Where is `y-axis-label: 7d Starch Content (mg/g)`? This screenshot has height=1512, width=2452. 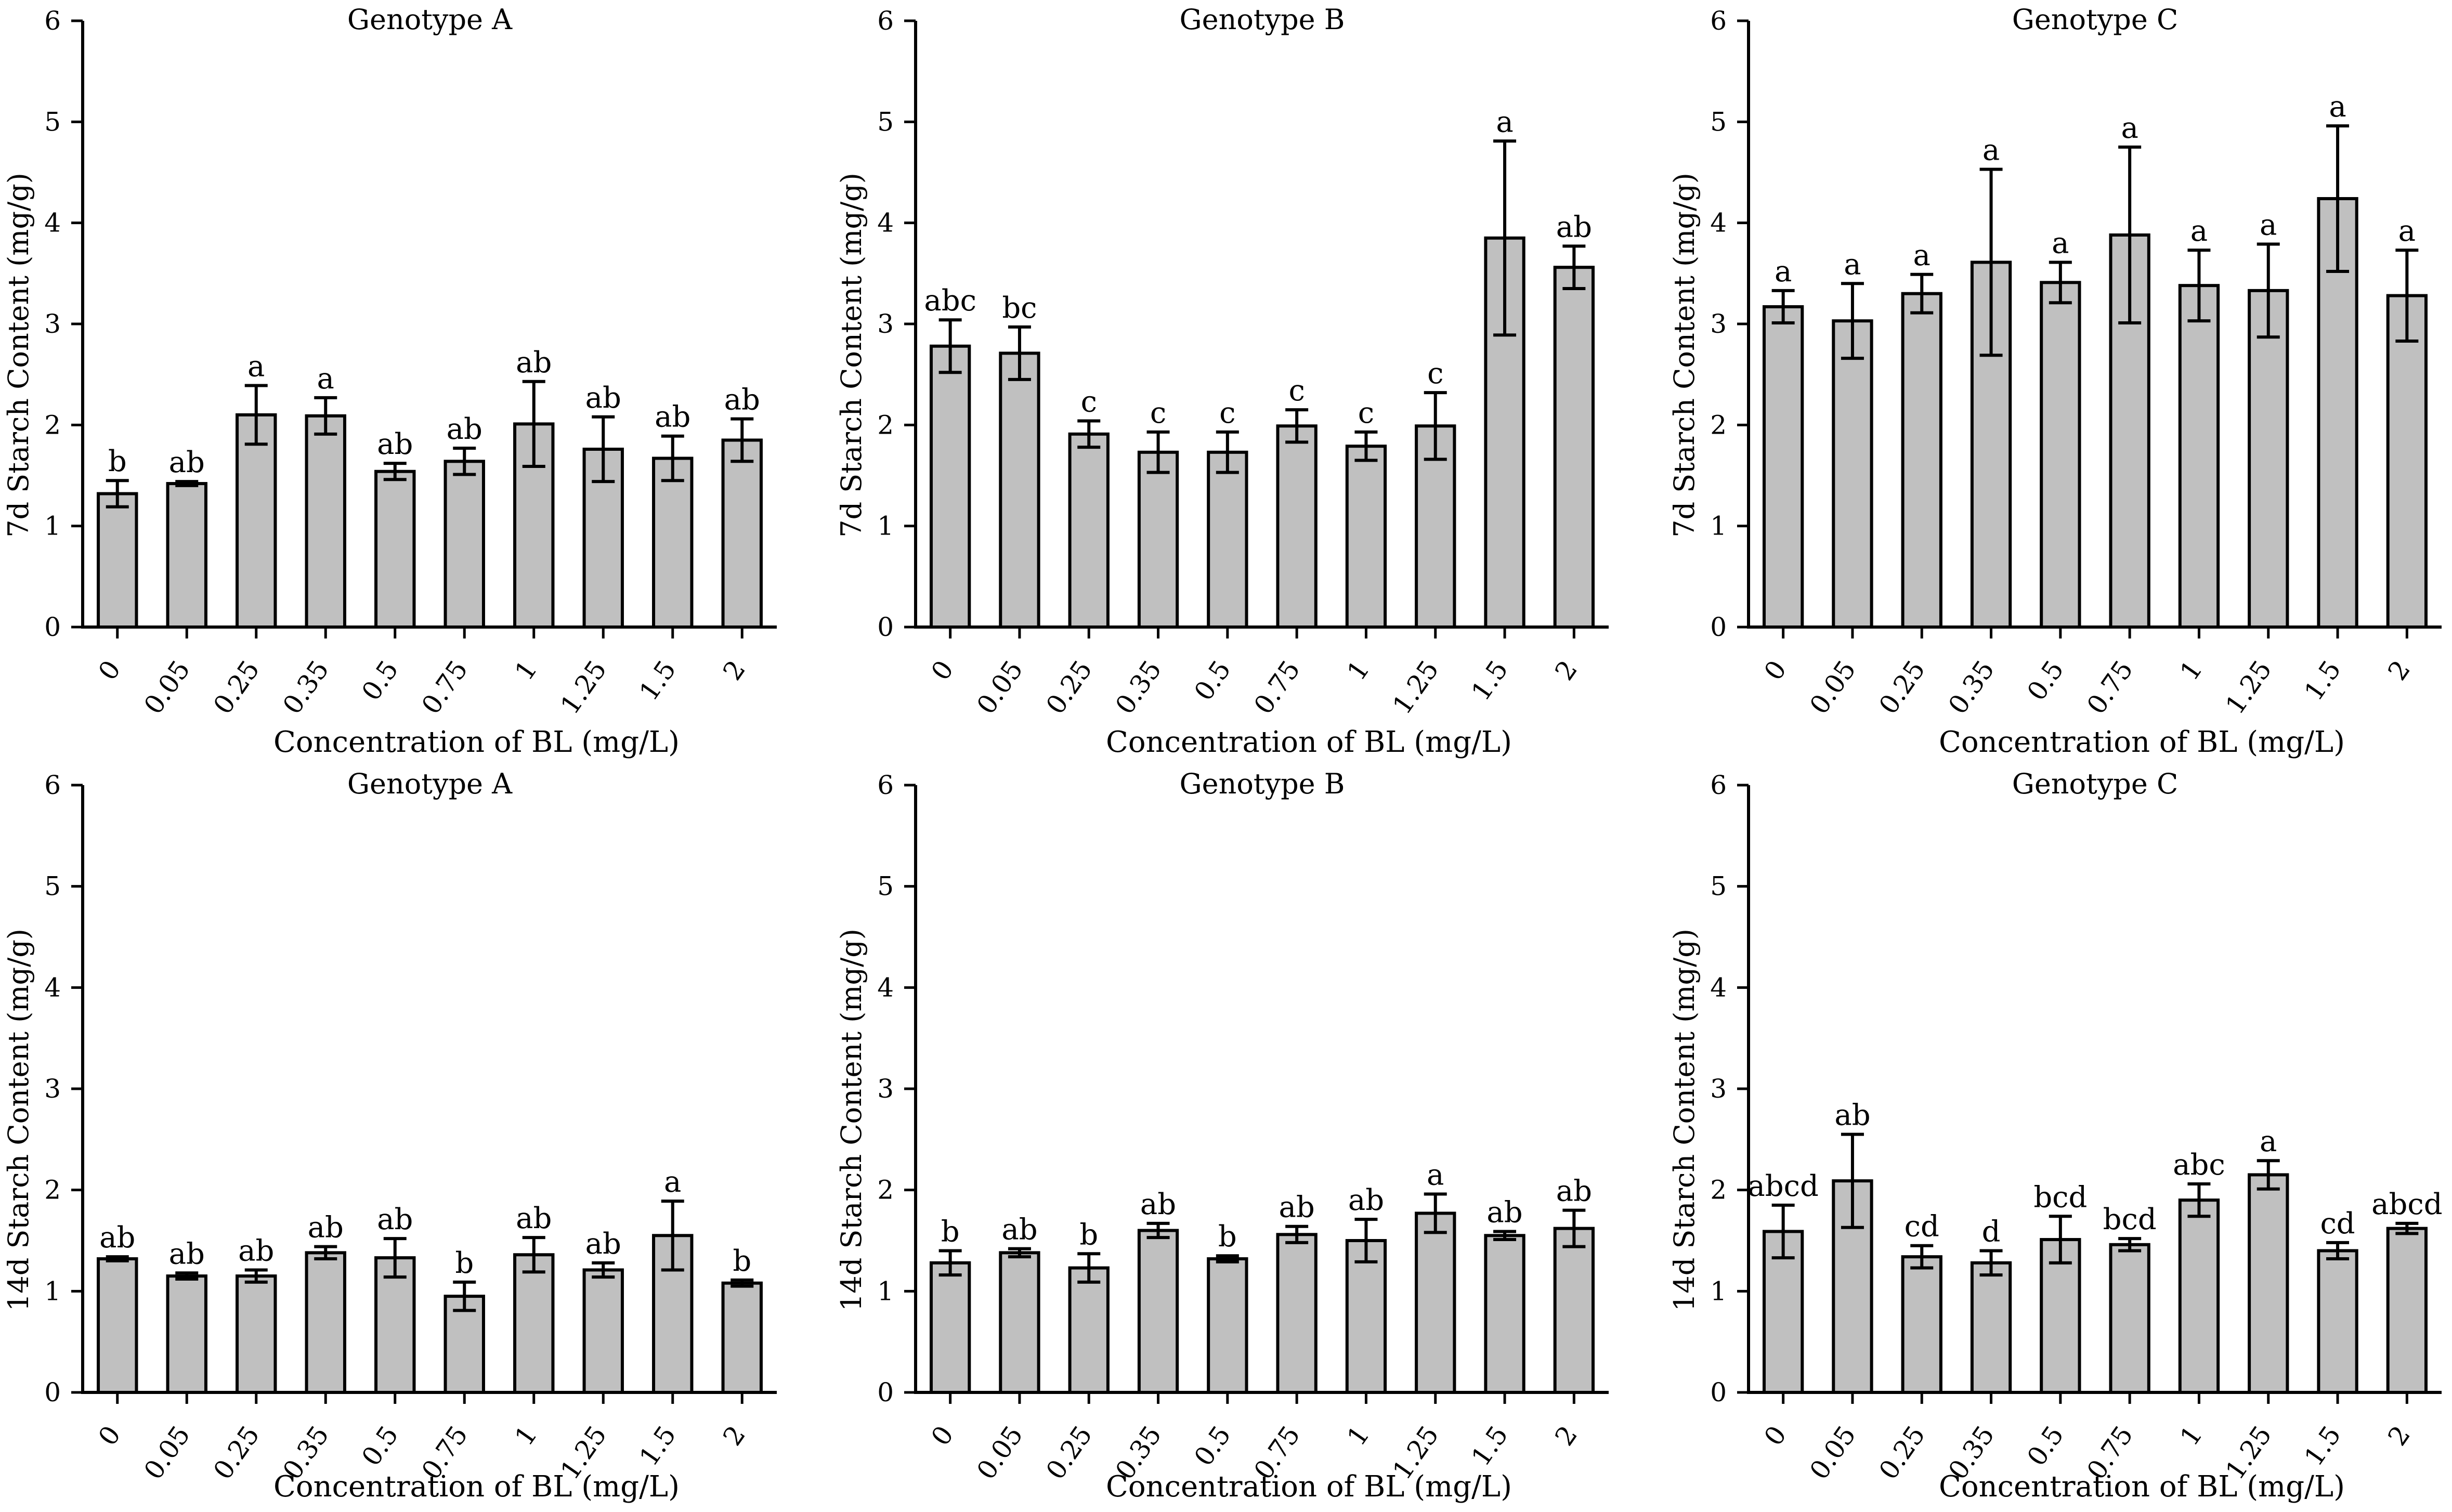 y-axis-label: 7d Starch Content (mg/g) is located at coordinates (1684, 355).